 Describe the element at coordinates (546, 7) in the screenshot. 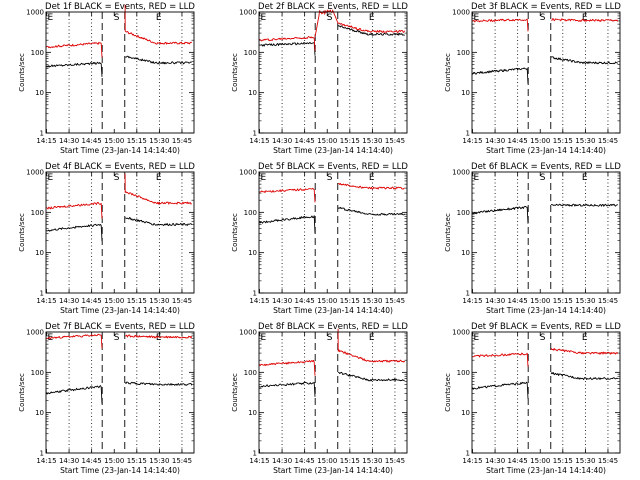

I see `panel-title: Det 3f BLACK = Events, RED = LLD` at that location.